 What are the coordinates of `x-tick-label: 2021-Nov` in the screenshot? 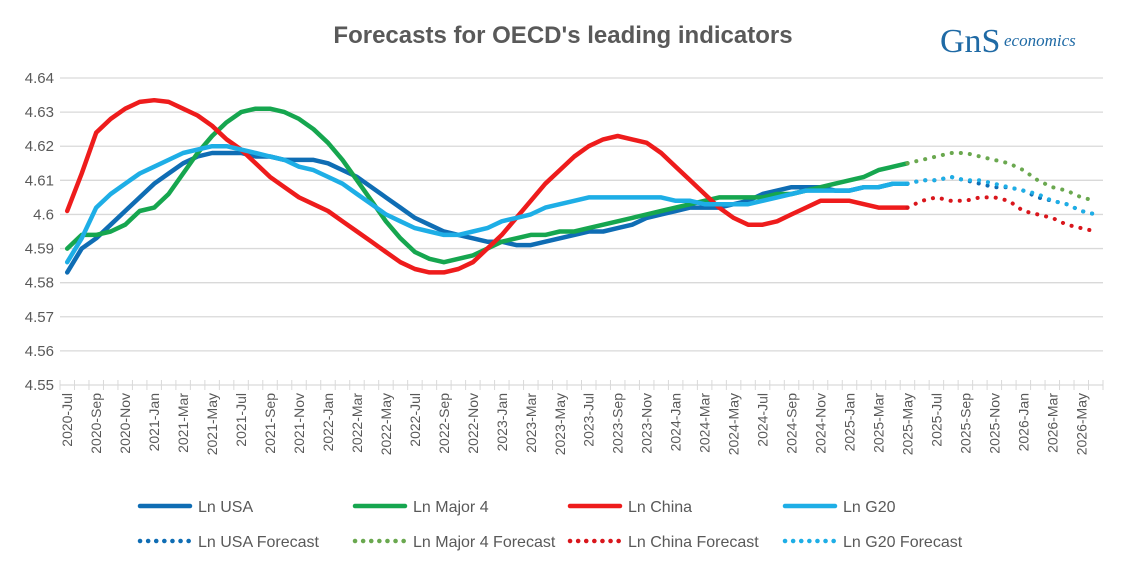 It's located at (299, 423).